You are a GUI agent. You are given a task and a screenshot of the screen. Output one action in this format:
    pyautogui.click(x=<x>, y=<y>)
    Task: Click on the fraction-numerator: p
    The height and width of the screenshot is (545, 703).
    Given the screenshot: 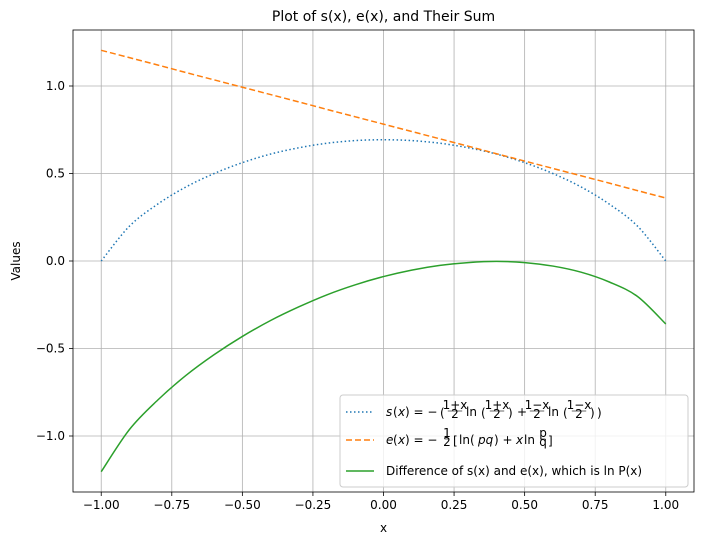 What is the action you would take?
    pyautogui.click(x=543, y=433)
    